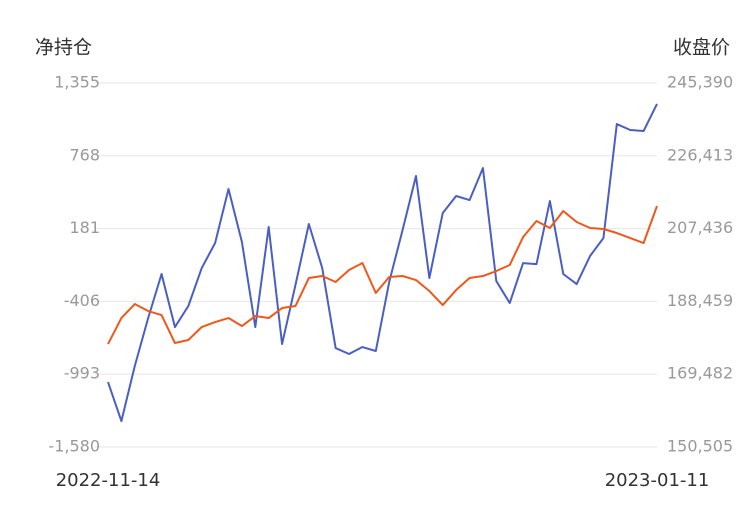 The width and height of the screenshot is (750, 510). Describe the element at coordinates (700, 373) in the screenshot. I see `y2-tick-label: 169,482` at that location.